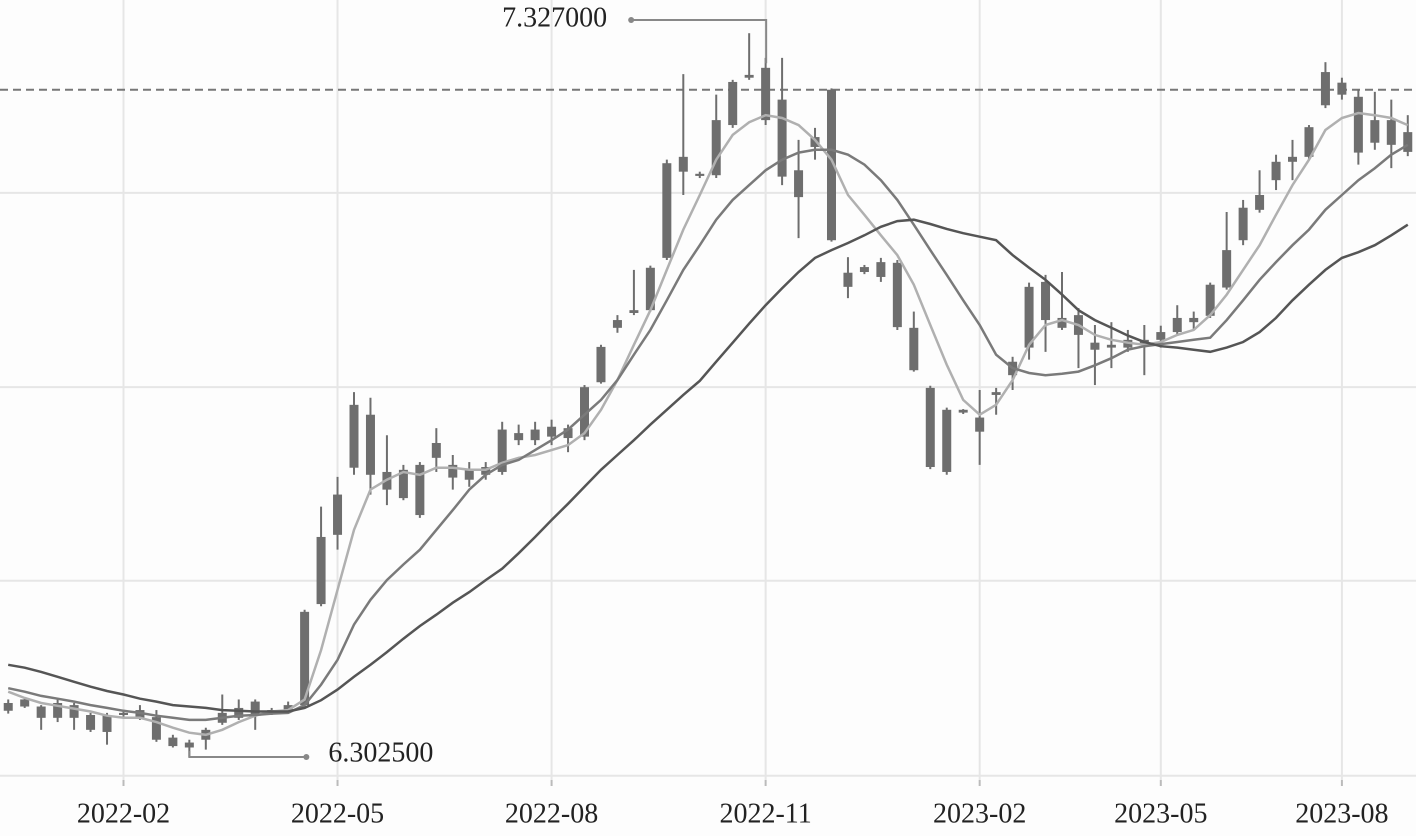 This screenshot has width=1416, height=836. What do you see at coordinates (1341, 813) in the screenshot?
I see `x-tick-label: 2023-08` at bounding box center [1341, 813].